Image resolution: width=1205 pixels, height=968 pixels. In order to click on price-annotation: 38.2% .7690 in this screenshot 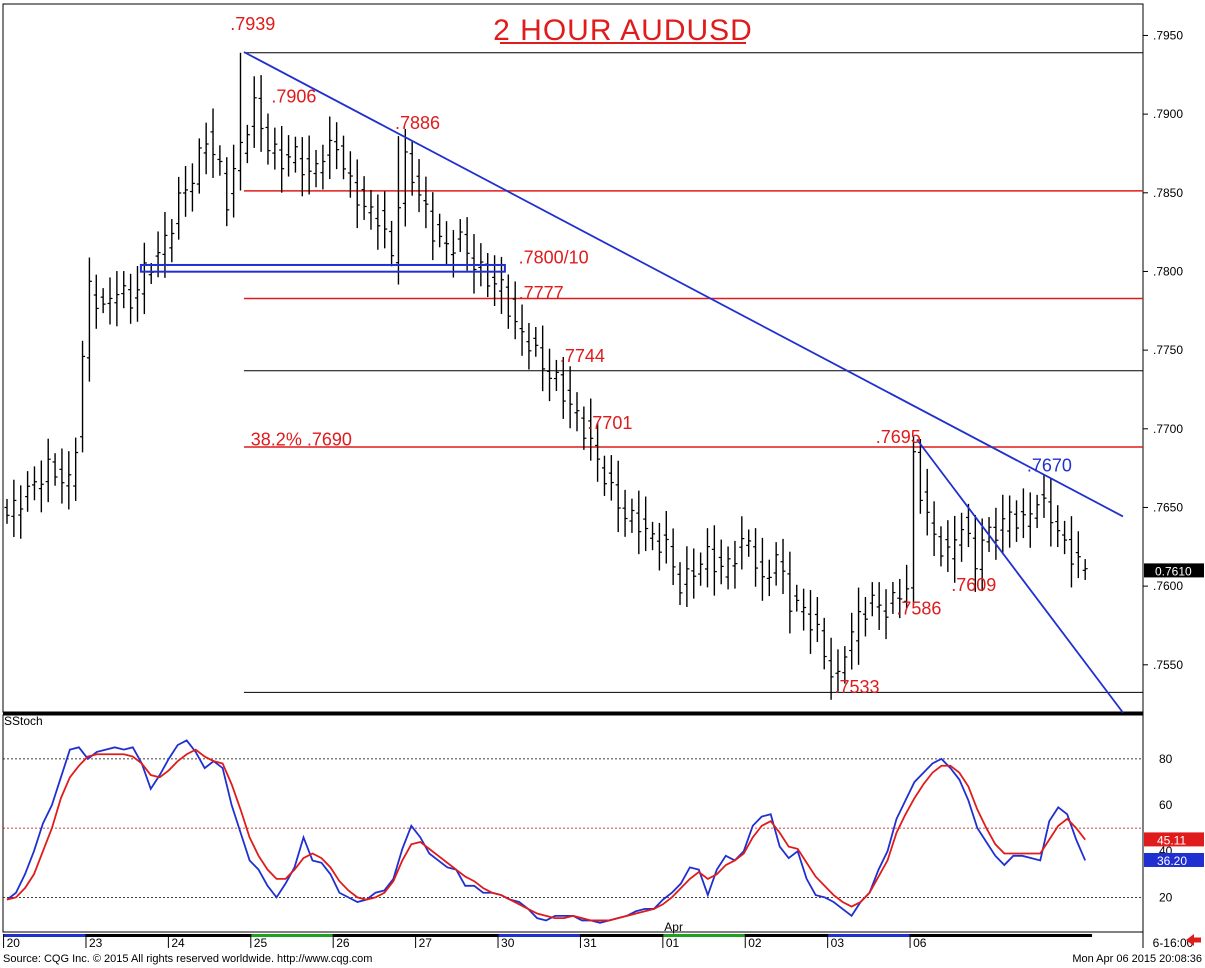, I will do `click(301, 439)`.